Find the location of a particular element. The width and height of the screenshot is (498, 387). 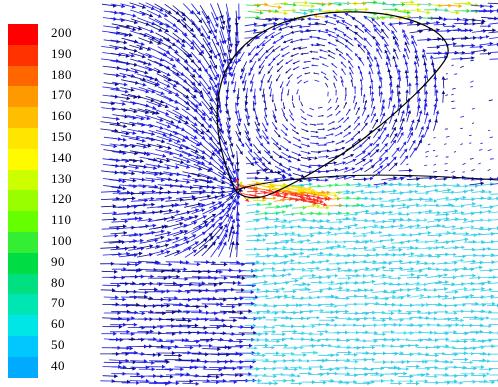

legend-label: 150 is located at coordinates (61, 136).